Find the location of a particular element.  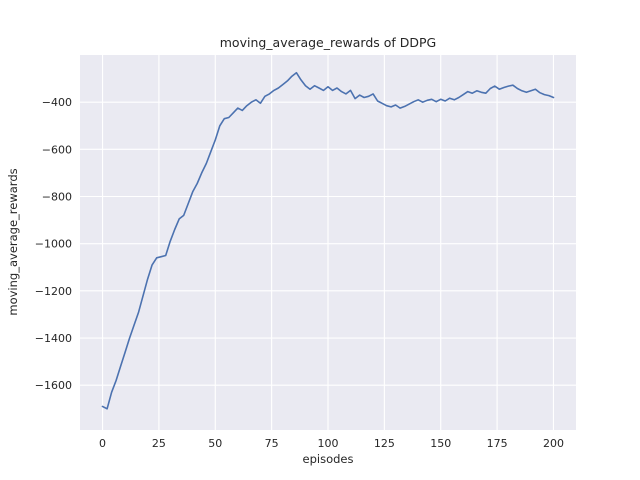

tick-label: 75 is located at coordinates (272, 443).